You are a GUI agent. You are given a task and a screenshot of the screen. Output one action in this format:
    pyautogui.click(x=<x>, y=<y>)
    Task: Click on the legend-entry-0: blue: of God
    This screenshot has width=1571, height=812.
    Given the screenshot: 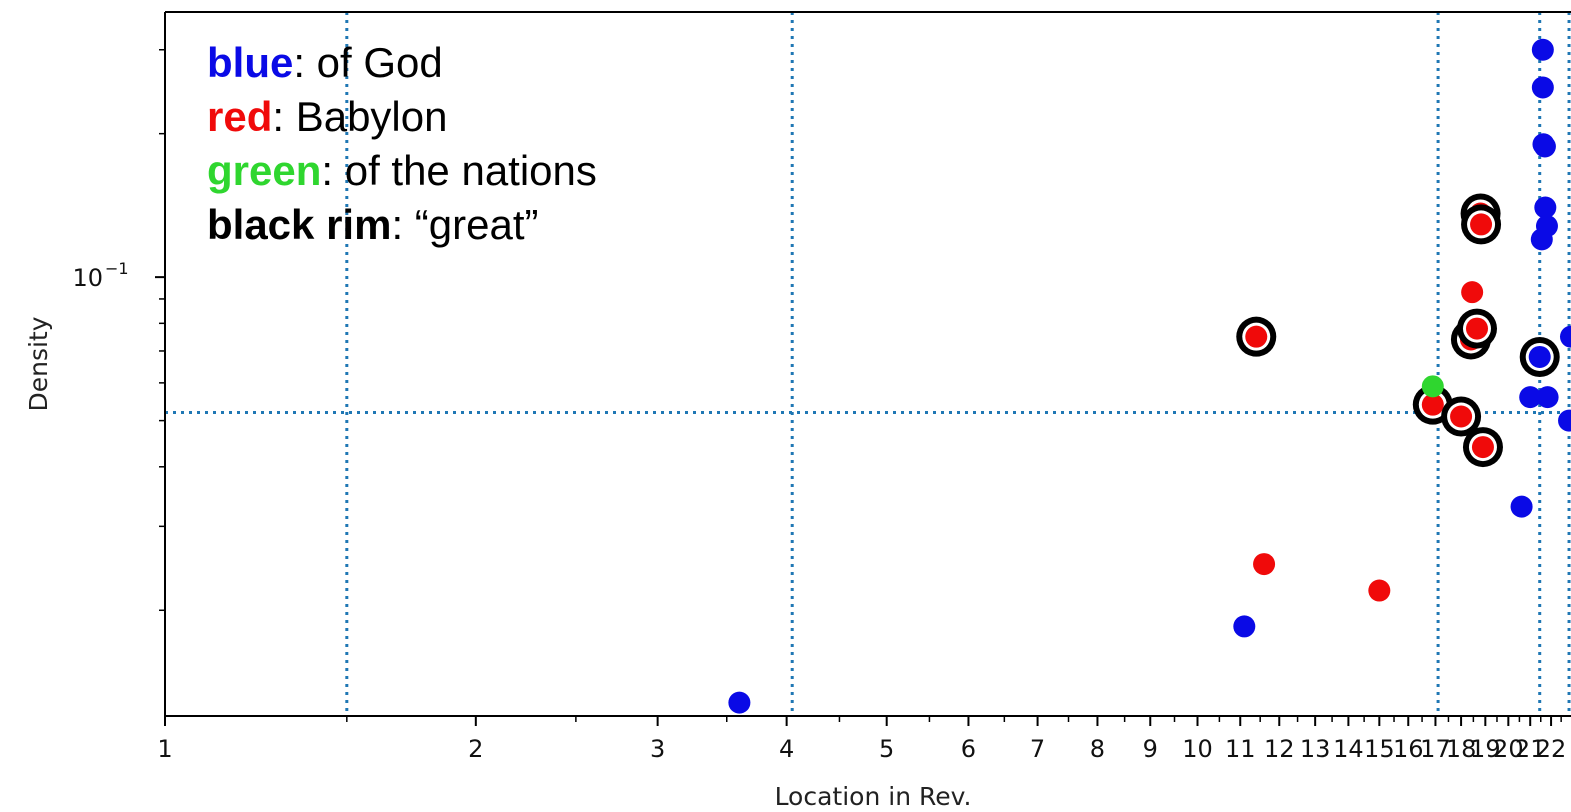 What is the action you would take?
    pyautogui.click(x=402, y=63)
    